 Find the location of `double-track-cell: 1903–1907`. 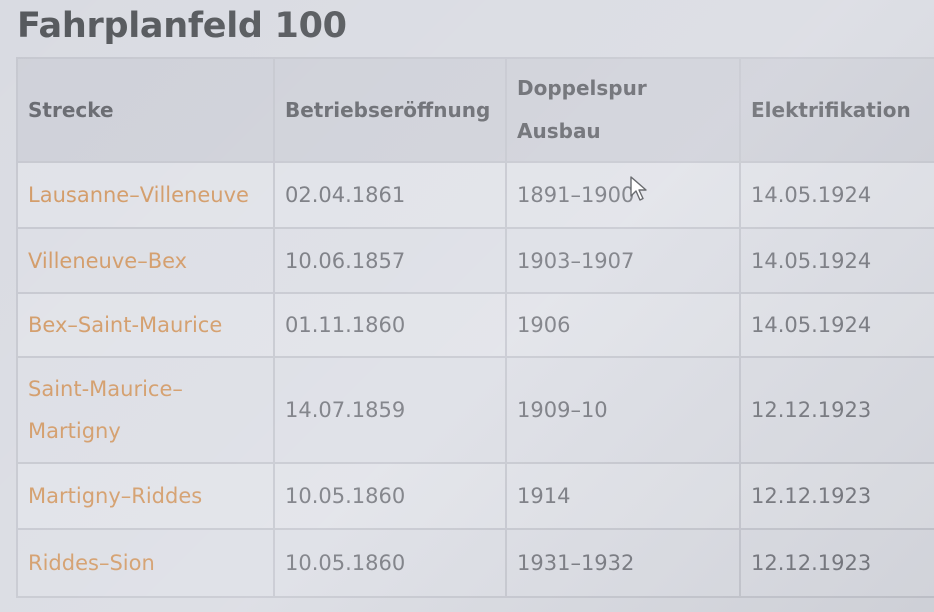

double-track-cell: 1903–1907 is located at coordinates (623, 260).